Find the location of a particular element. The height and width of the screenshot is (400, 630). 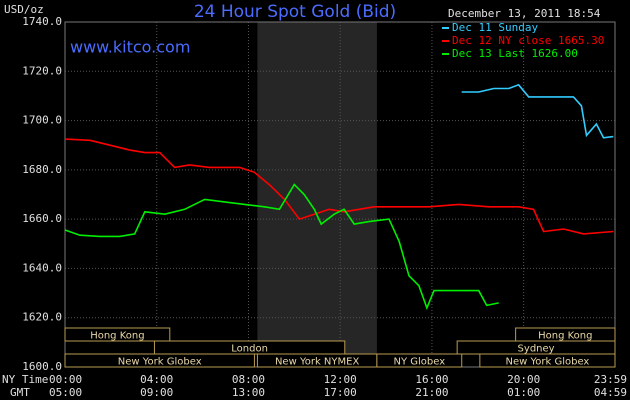

x-tick-label: 23:59 is located at coordinates (610, 379).